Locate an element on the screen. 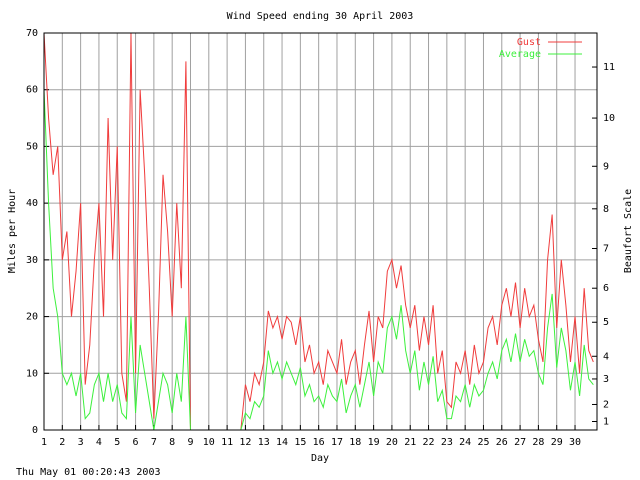 Image resolution: width=640 pixels, height=480 pixels. y2-tick-label: 5 is located at coordinates (606, 322).